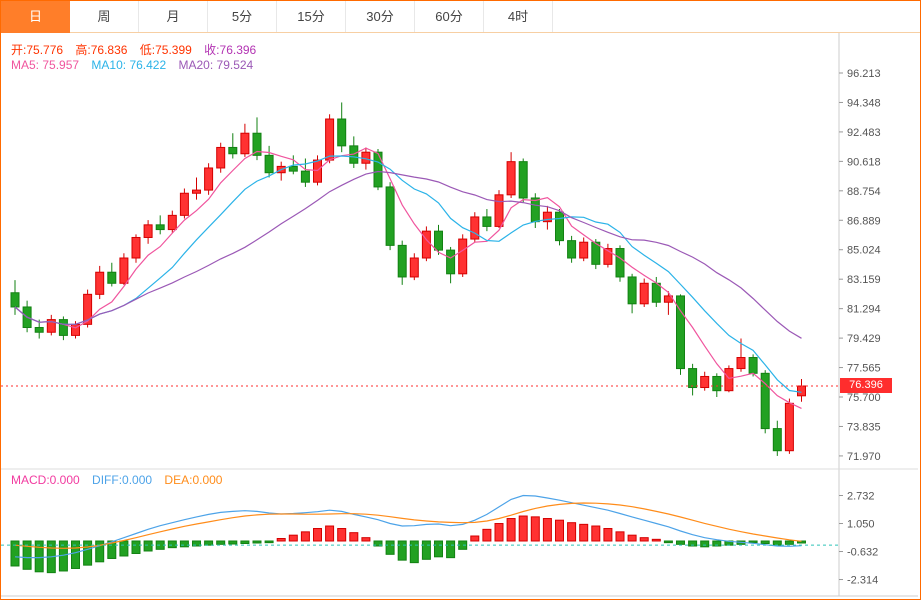 This screenshot has height=600, width=921. What do you see at coordinates (35, 17) in the screenshot?
I see `tab-day: 日` at bounding box center [35, 17].